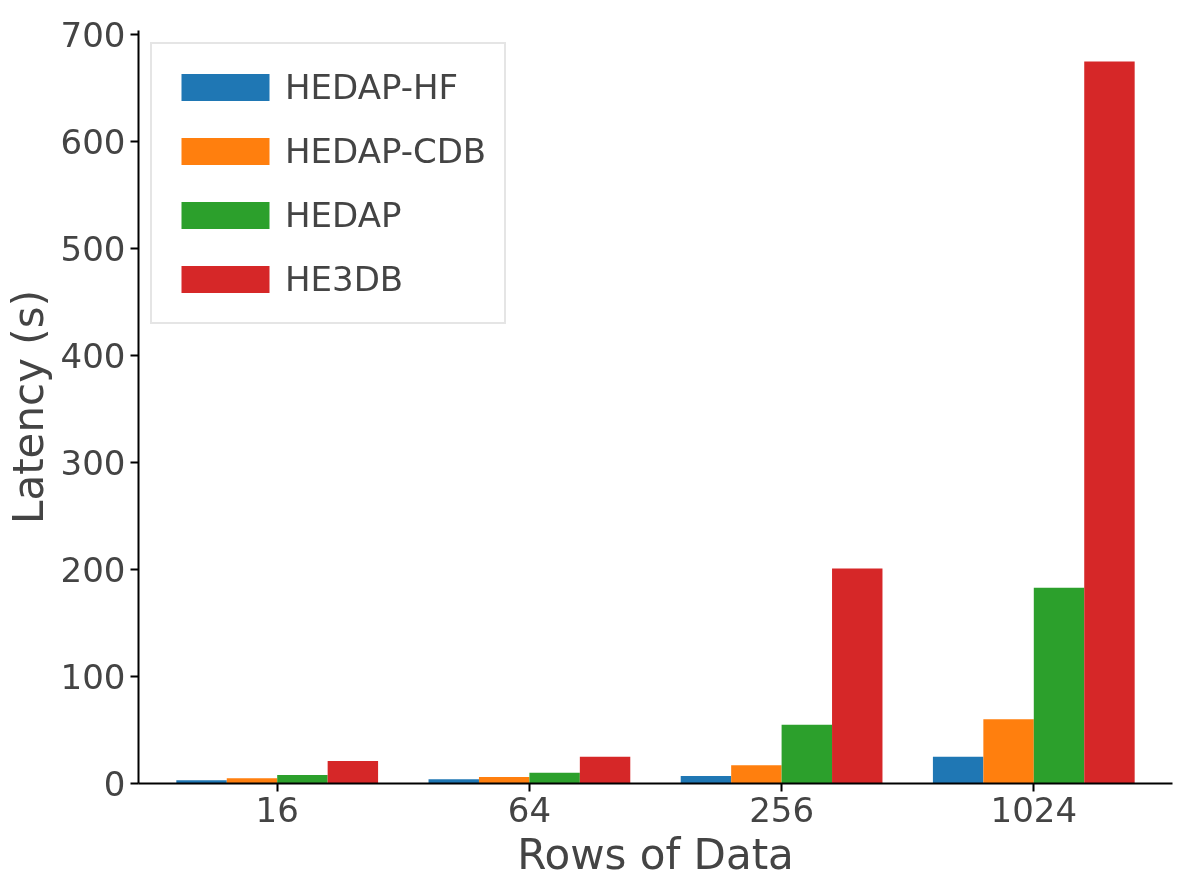 This screenshot has height=881, width=1177. I want to click on x-axis-title: Rows of Data, so click(655, 854).